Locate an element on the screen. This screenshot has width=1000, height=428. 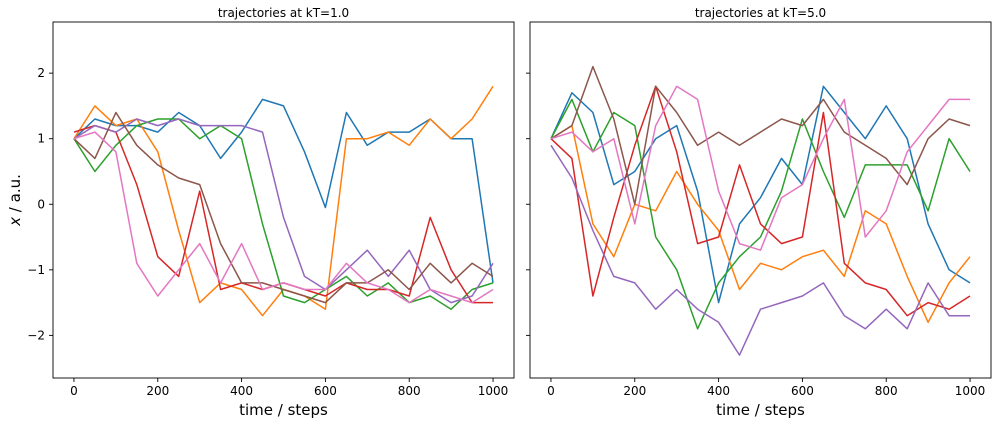
y-axis-label: x / a.u. is located at coordinates (15, 200).